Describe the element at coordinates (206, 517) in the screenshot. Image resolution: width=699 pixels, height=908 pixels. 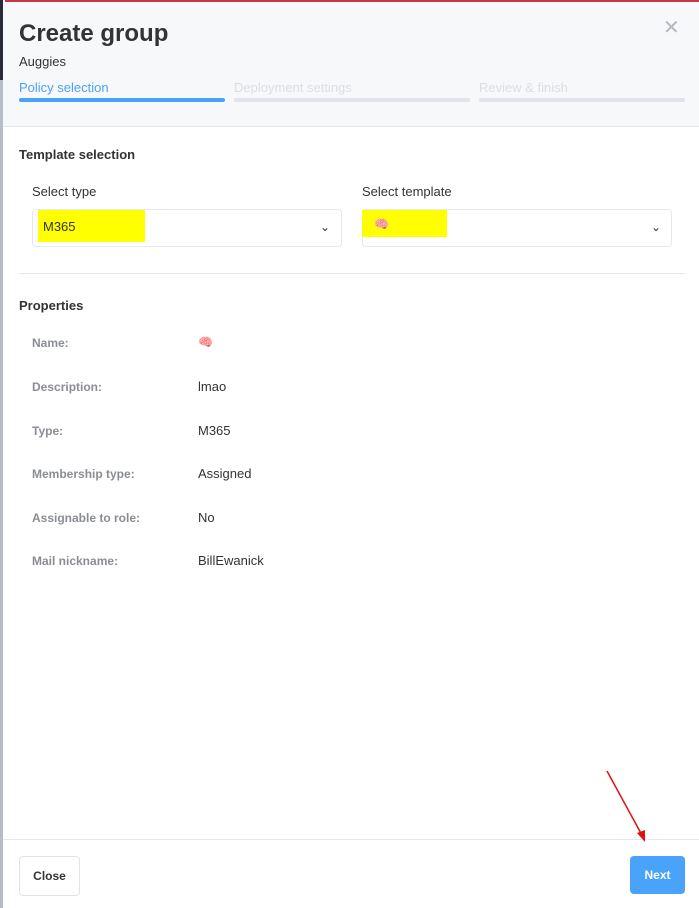
I see `property-value: No` at that location.